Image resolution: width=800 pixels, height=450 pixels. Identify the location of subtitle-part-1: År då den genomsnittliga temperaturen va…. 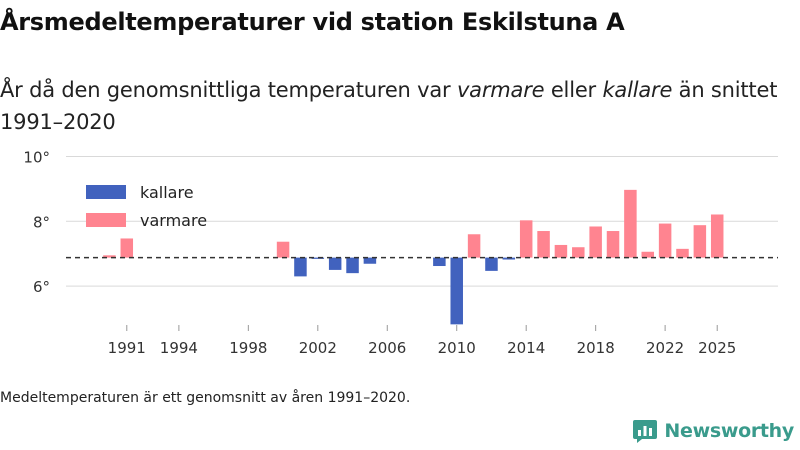
(228, 90).